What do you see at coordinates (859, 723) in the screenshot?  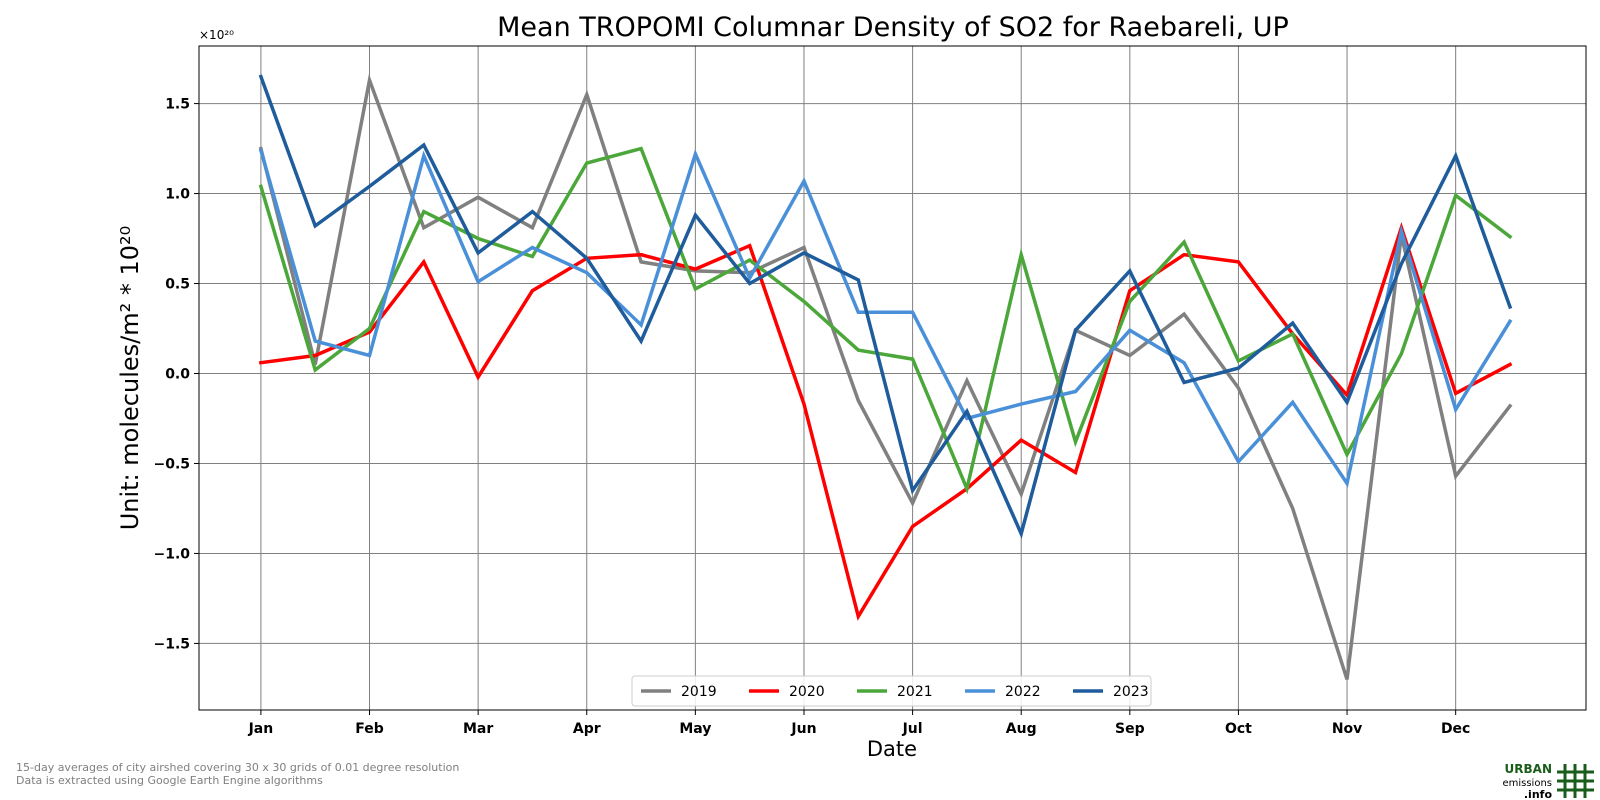 I see `x-axis-ticks: Jan Feb Mar Apr May Jun Jul Aug Sep Oct Nov Dec` at bounding box center [859, 723].